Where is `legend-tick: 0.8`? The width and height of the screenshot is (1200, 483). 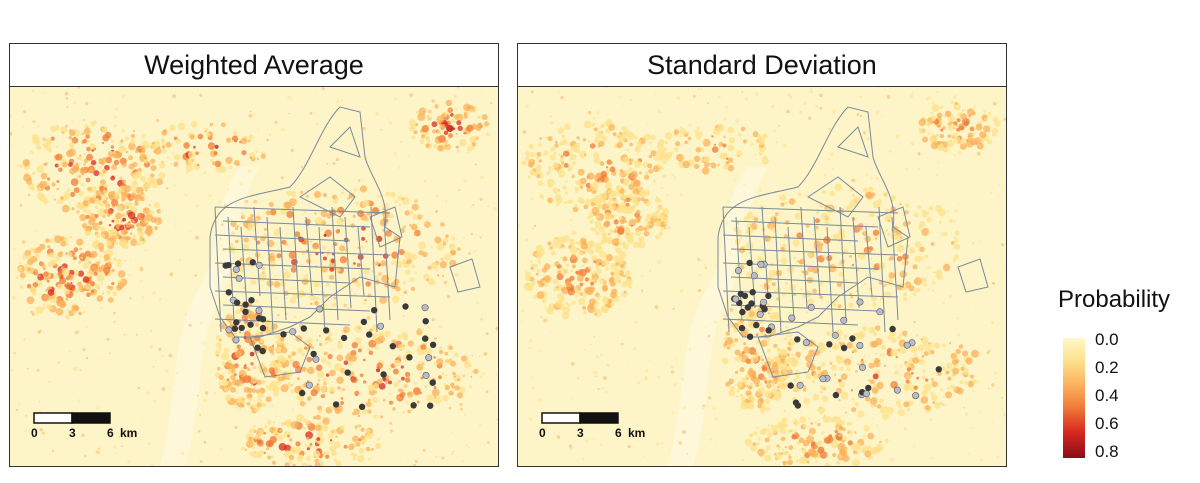
legend-tick: 0.8 is located at coordinates (1107, 451).